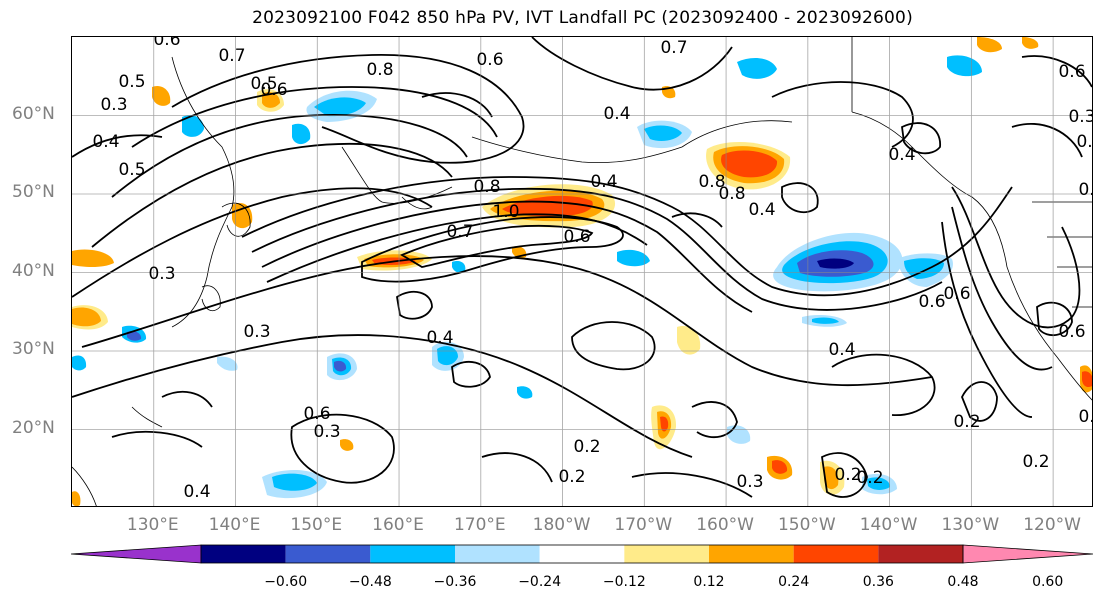  Describe the element at coordinates (963, 582) in the screenshot. I see `colorbar-tick-label: 0.48` at that location.